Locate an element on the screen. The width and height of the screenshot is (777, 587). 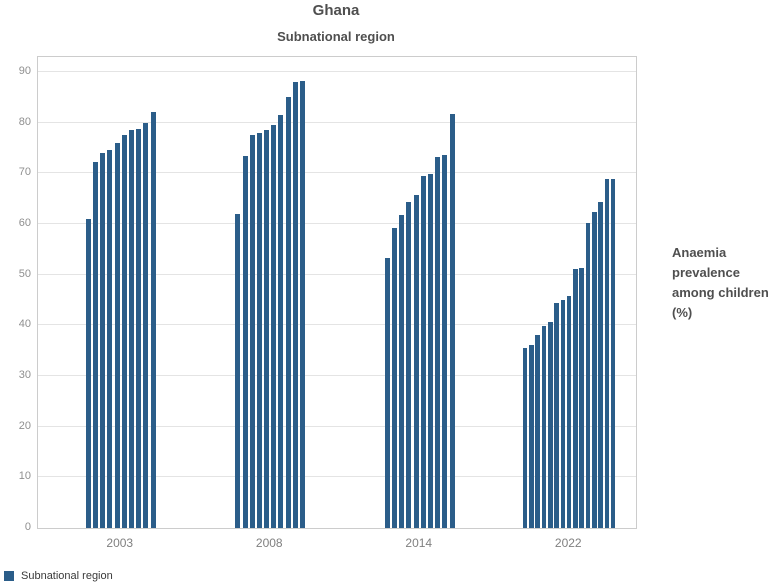
bar-group-2003 is located at coordinates (120, 292).